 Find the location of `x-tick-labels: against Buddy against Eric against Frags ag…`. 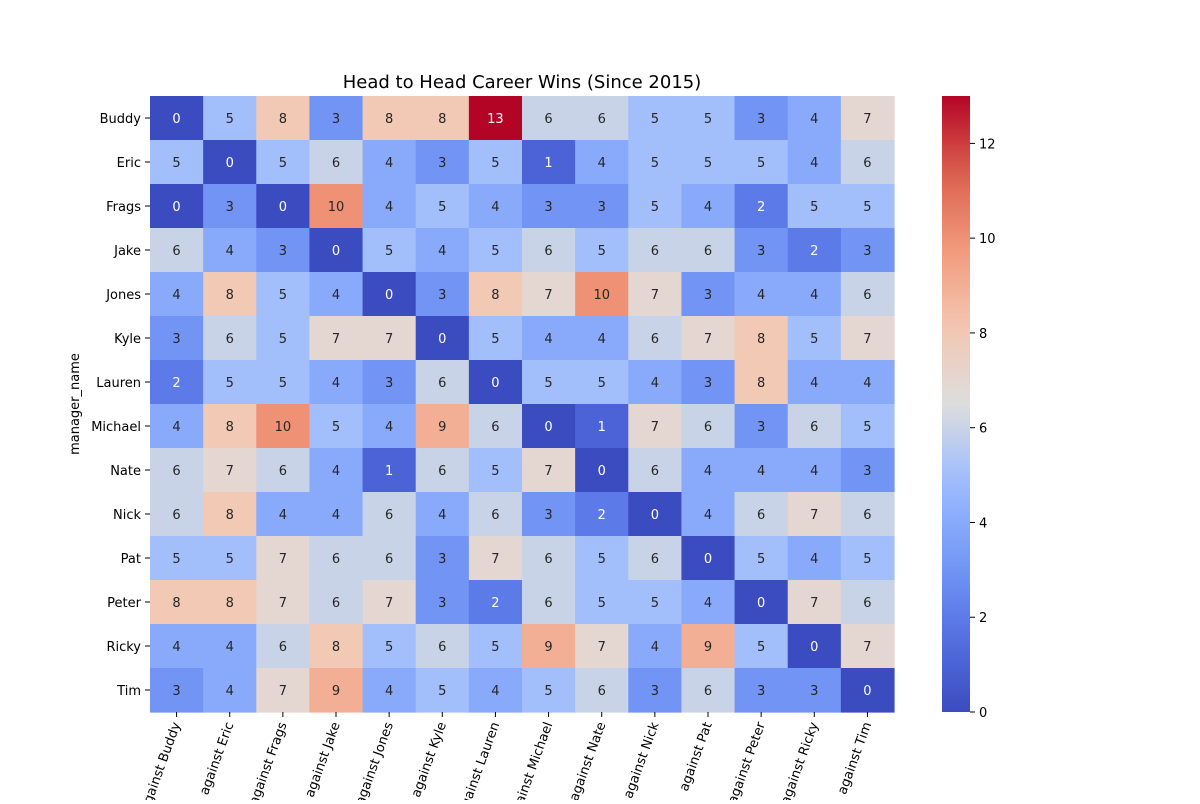

x-tick-labels: against Buddy against Eric against Frags ag… is located at coordinates (506, 758).